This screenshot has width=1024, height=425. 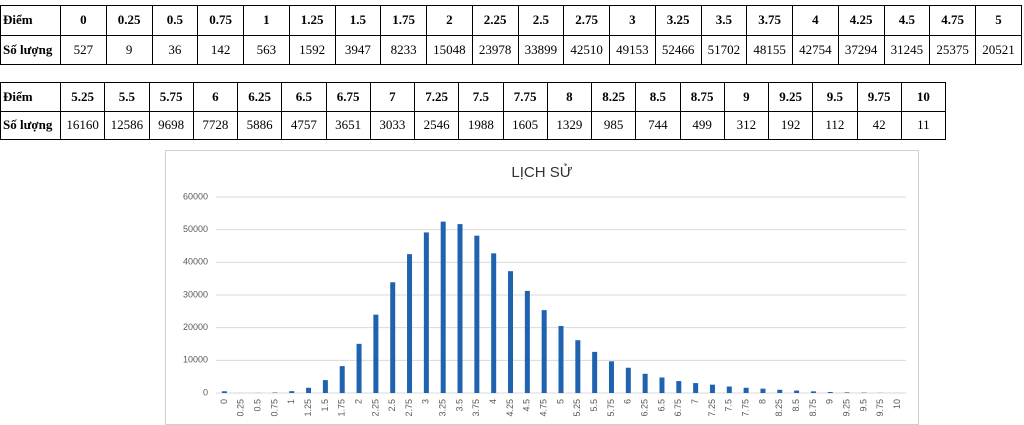 I want to click on x-tick-label: 1, so click(x=291, y=401).